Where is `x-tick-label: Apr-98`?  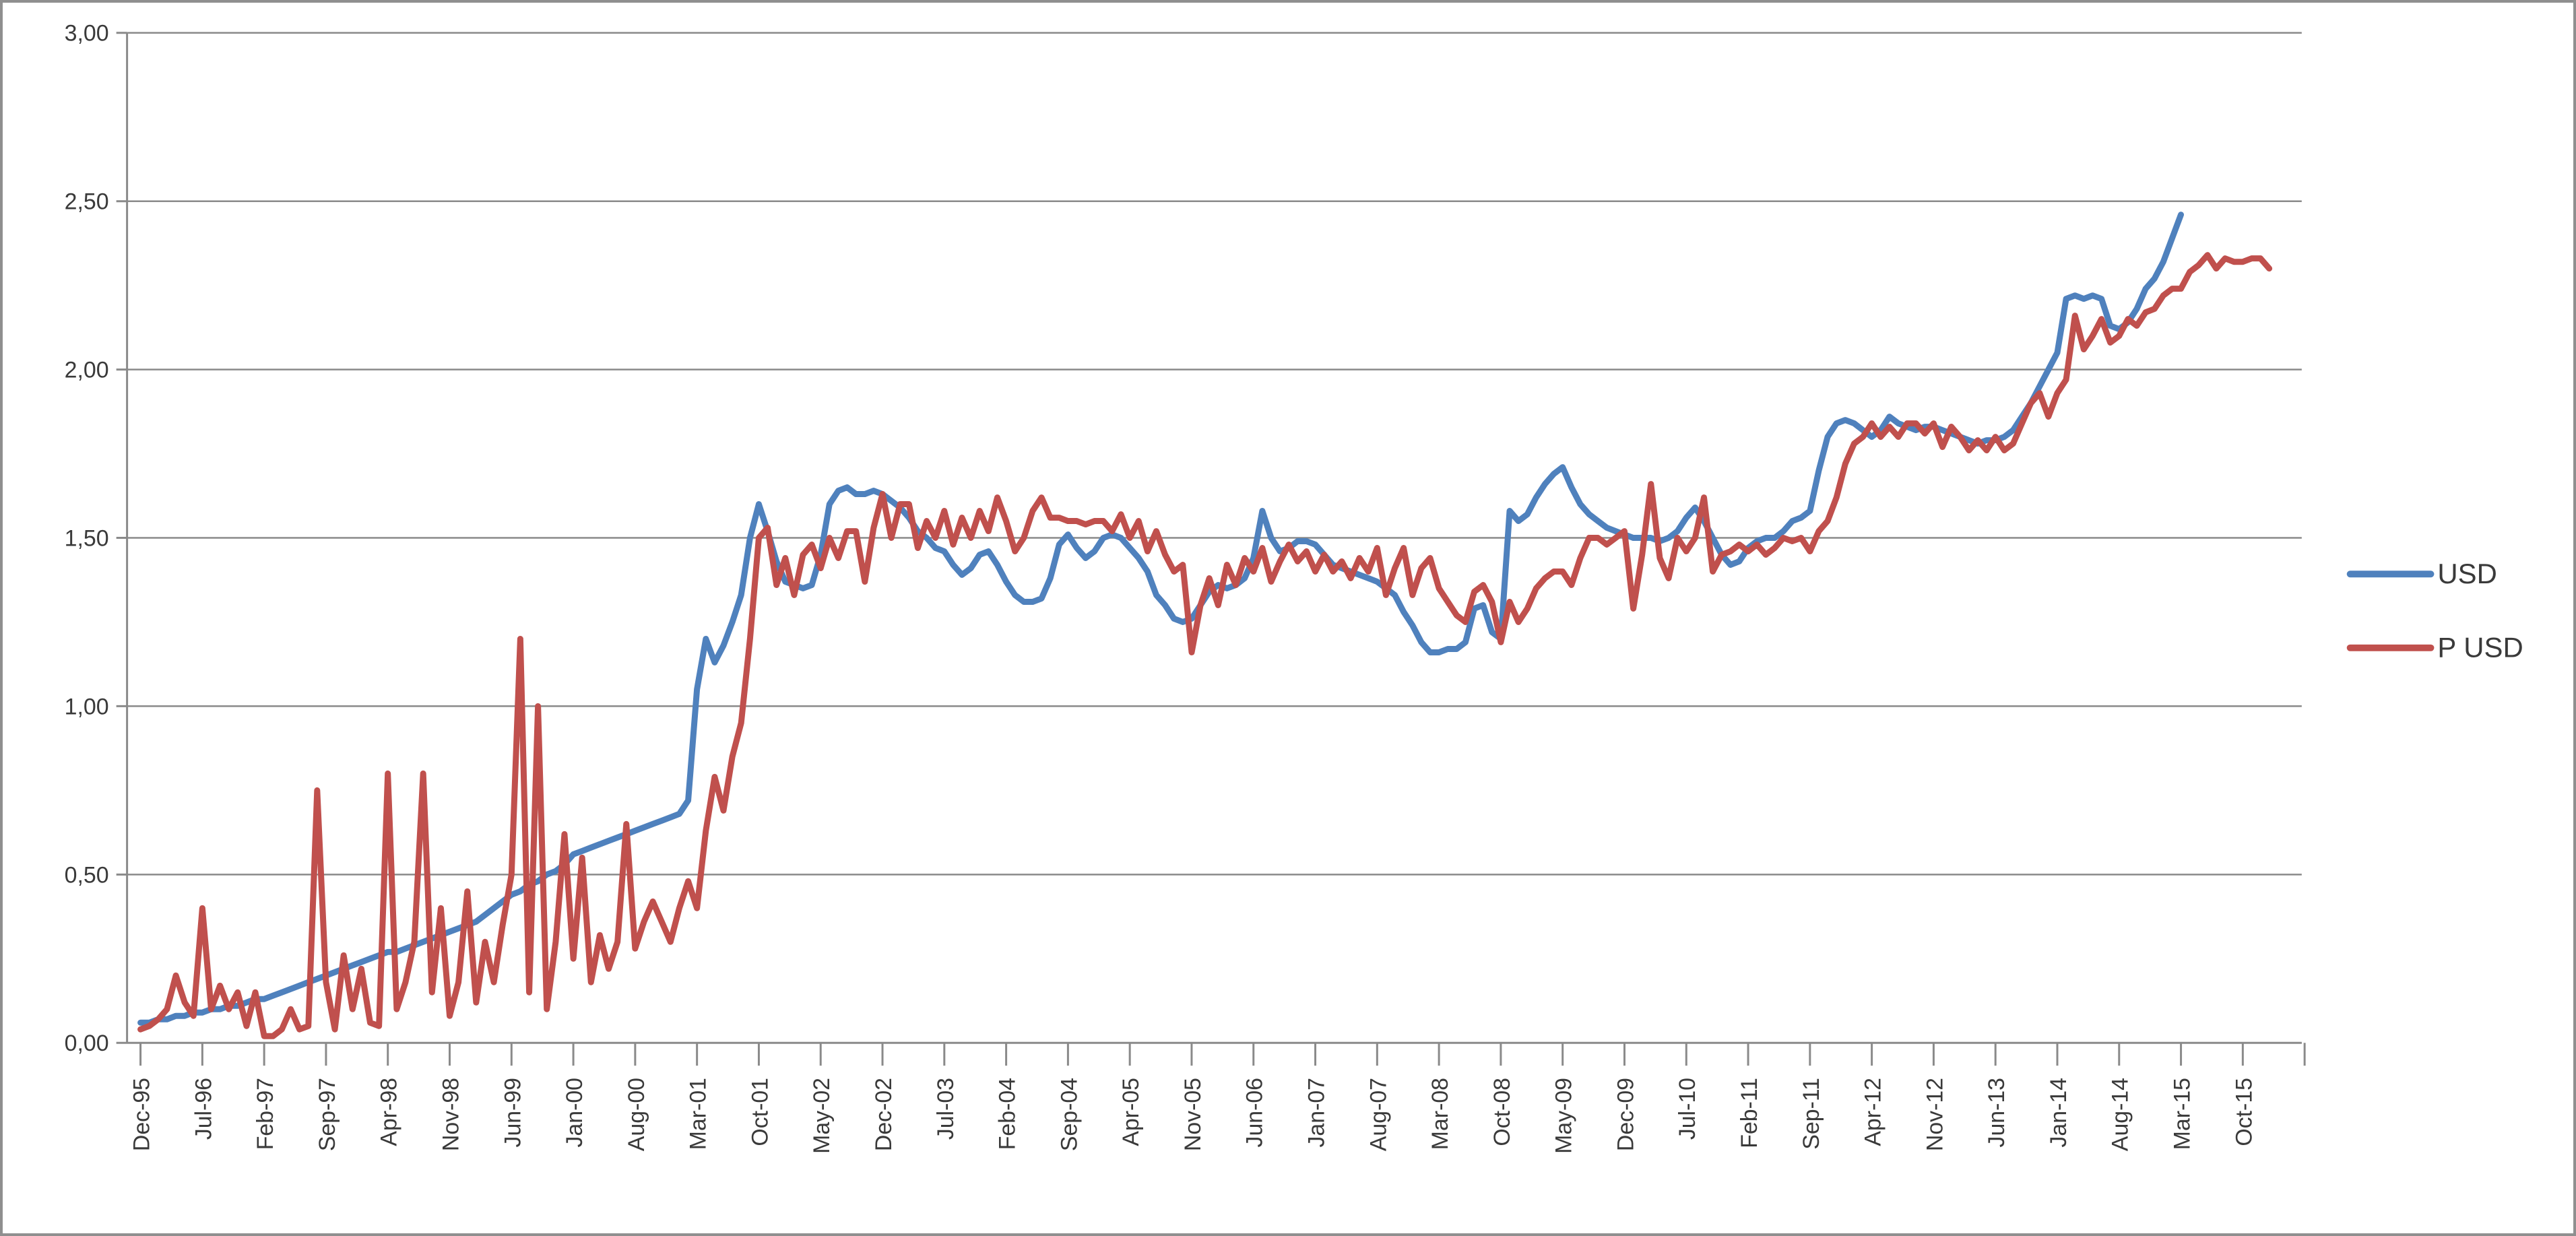 x-tick-label: Apr-98 is located at coordinates (390, 1112).